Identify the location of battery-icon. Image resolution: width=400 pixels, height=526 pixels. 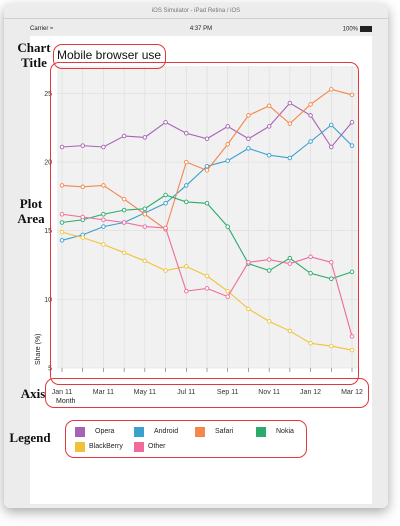
(366, 29).